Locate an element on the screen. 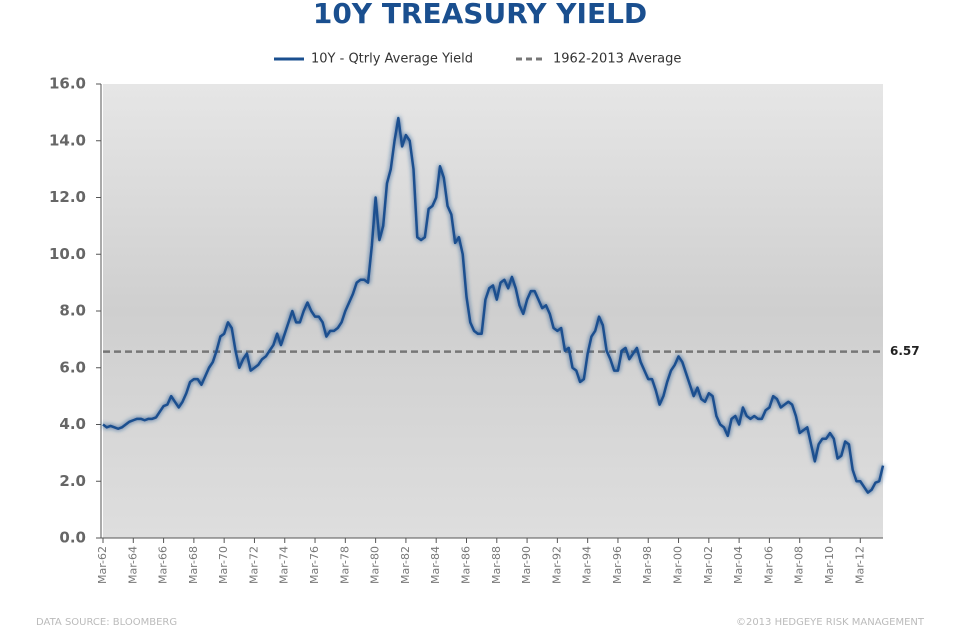  legend-label: 10Y - Qtrly Average Yield is located at coordinates (392, 59).